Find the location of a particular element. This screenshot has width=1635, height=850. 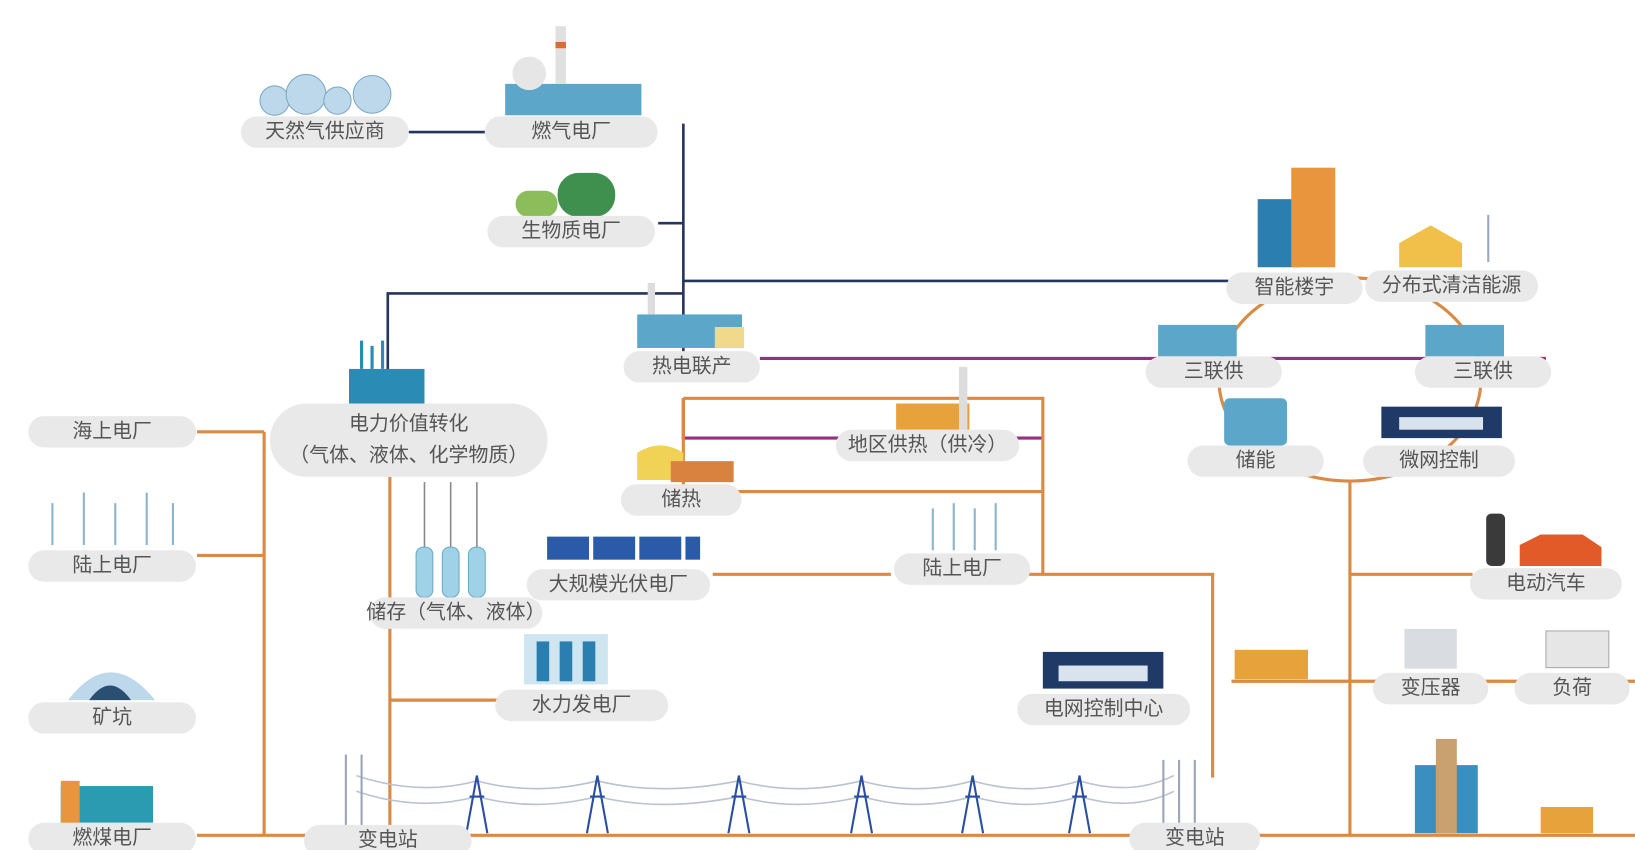

node-label: 矿坑 is located at coordinates (112, 716).